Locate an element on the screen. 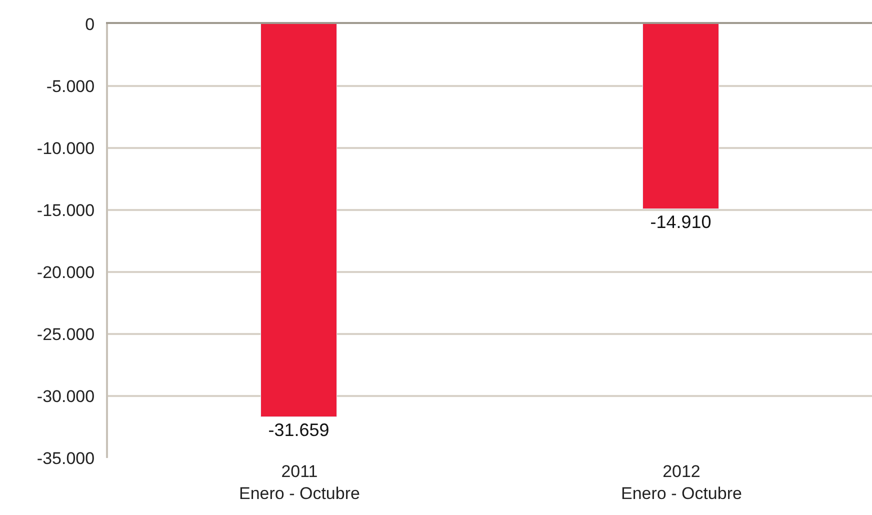 The height and width of the screenshot is (515, 872). y-tick-label: -5.000 is located at coordinates (70, 86).